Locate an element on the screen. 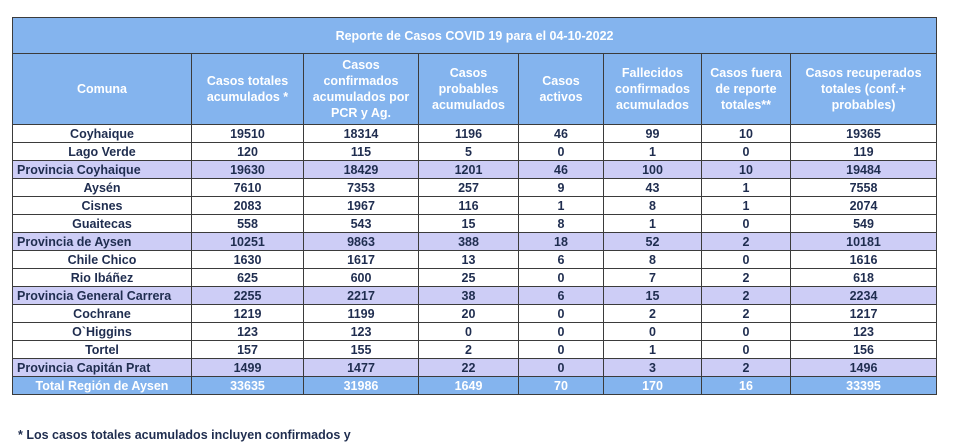  value-cell: 2074 is located at coordinates (863, 205).